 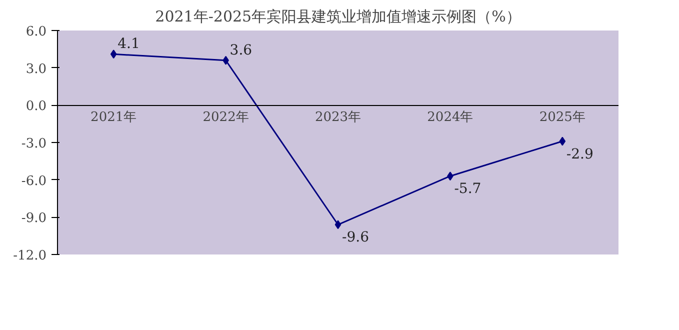 I want to click on y-tick-label: -12.0, so click(x=30, y=256).